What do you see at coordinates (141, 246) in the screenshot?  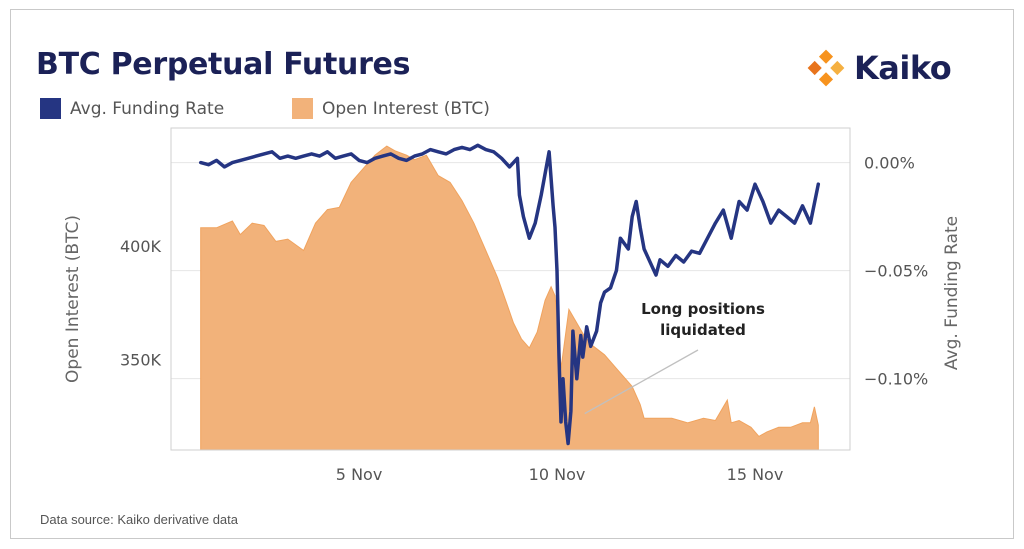 I see `y-left-tick-label: 400K` at bounding box center [141, 246].